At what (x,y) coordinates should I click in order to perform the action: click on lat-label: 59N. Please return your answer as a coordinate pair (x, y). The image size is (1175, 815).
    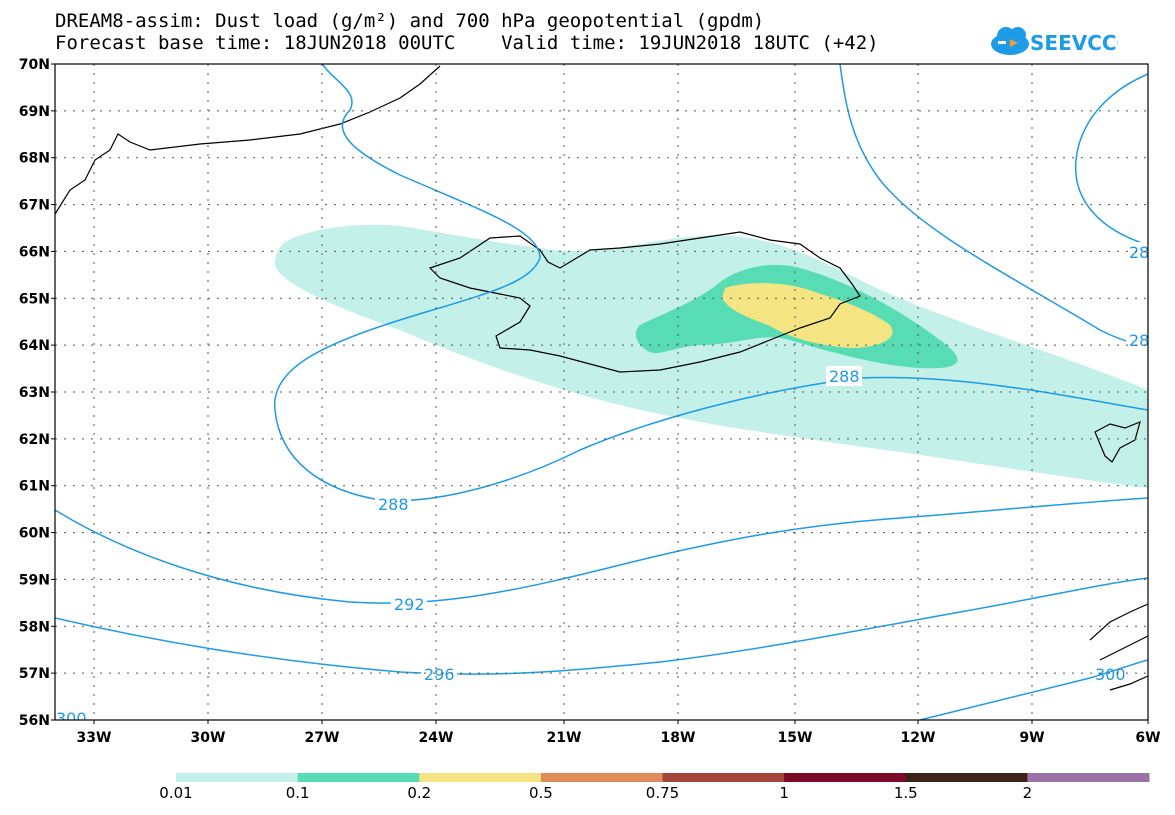
    Looking at the image, I should click on (34, 580).